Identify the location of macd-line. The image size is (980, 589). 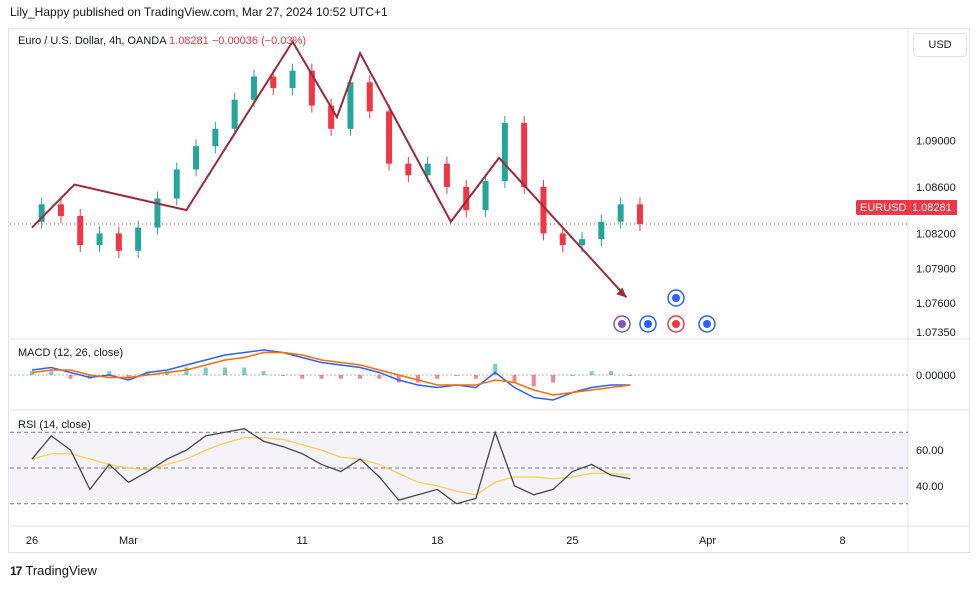
(331, 375).